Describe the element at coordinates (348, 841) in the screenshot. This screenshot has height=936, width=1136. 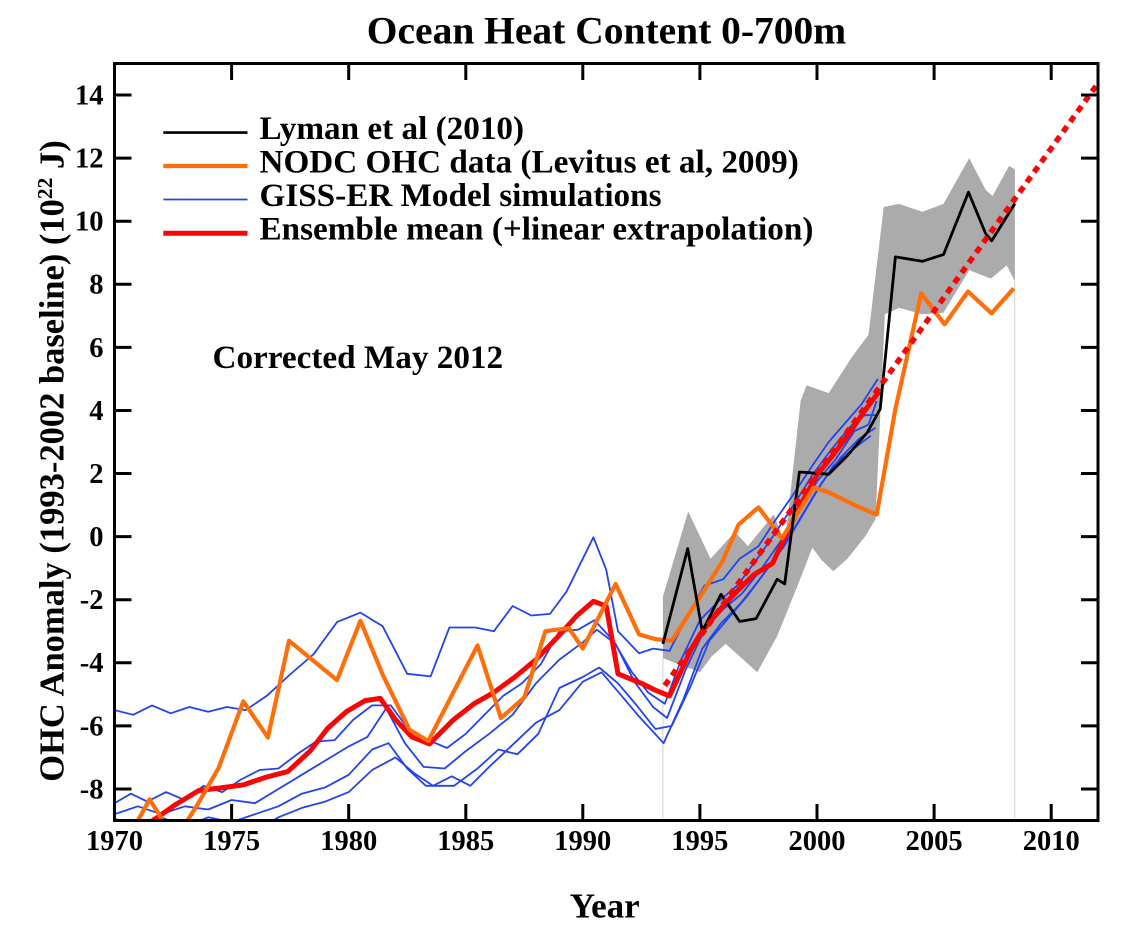
I see `svg-text: 1980` at that location.